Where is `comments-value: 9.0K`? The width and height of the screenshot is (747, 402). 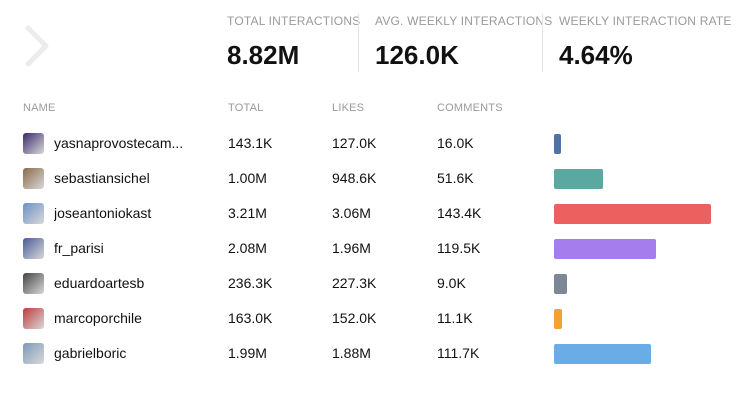 comments-value: 9.0K is located at coordinates (451, 283).